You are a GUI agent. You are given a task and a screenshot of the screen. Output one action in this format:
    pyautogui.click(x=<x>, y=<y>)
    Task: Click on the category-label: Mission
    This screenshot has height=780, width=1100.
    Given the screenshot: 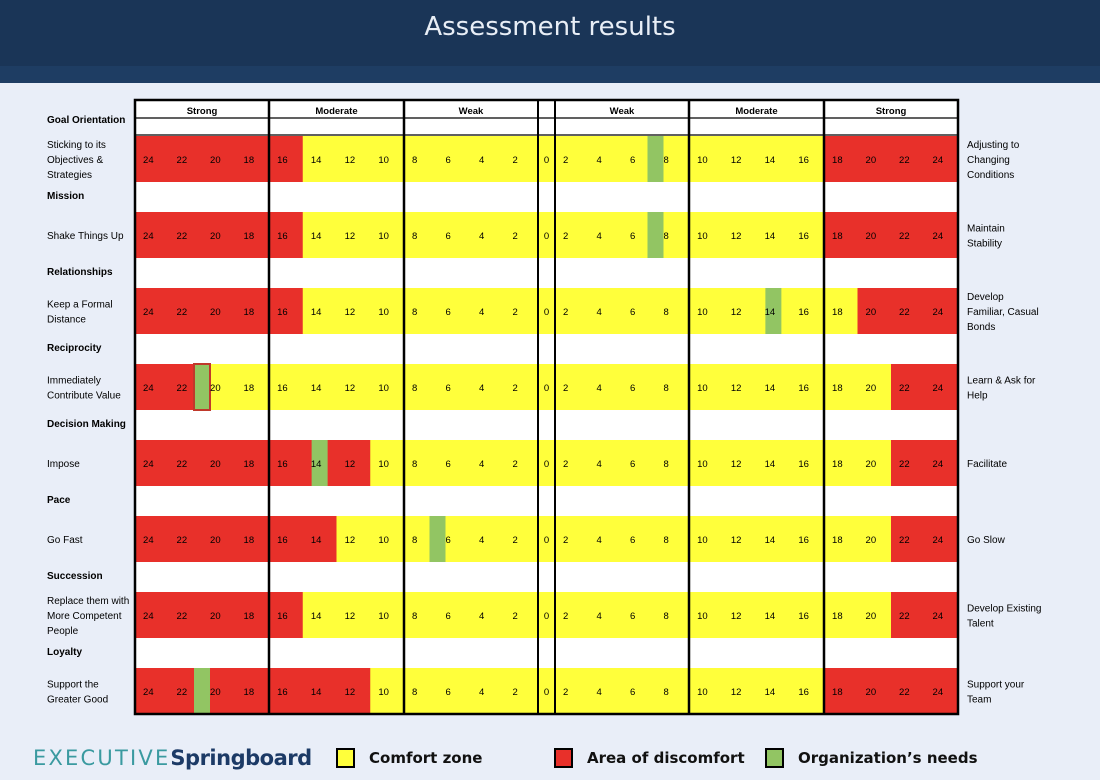 What is the action you would take?
    pyautogui.click(x=65, y=196)
    